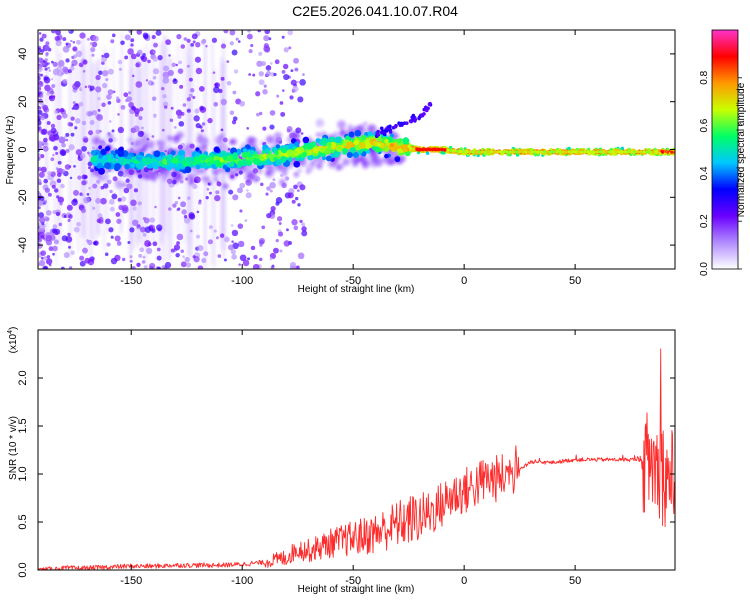 The width and height of the screenshot is (750, 600). I want to click on heatmap-y-tick-label: 20, so click(23, 102).